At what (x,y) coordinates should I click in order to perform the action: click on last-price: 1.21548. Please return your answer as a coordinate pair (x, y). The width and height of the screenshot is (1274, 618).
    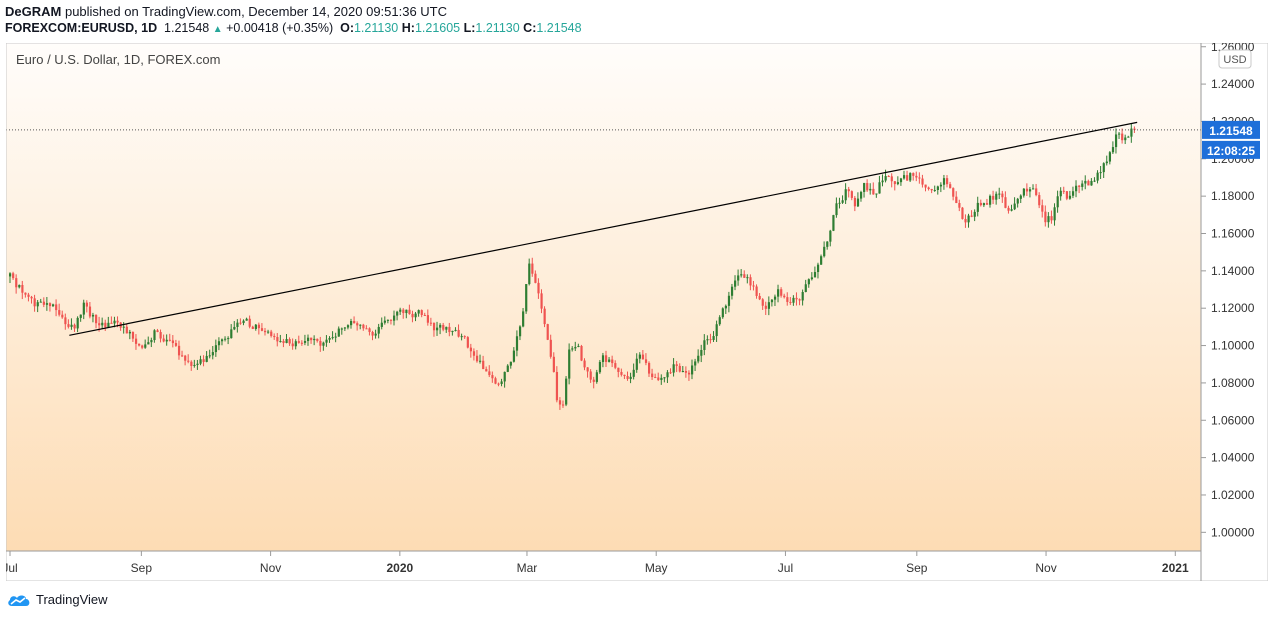
    Looking at the image, I should click on (187, 28).